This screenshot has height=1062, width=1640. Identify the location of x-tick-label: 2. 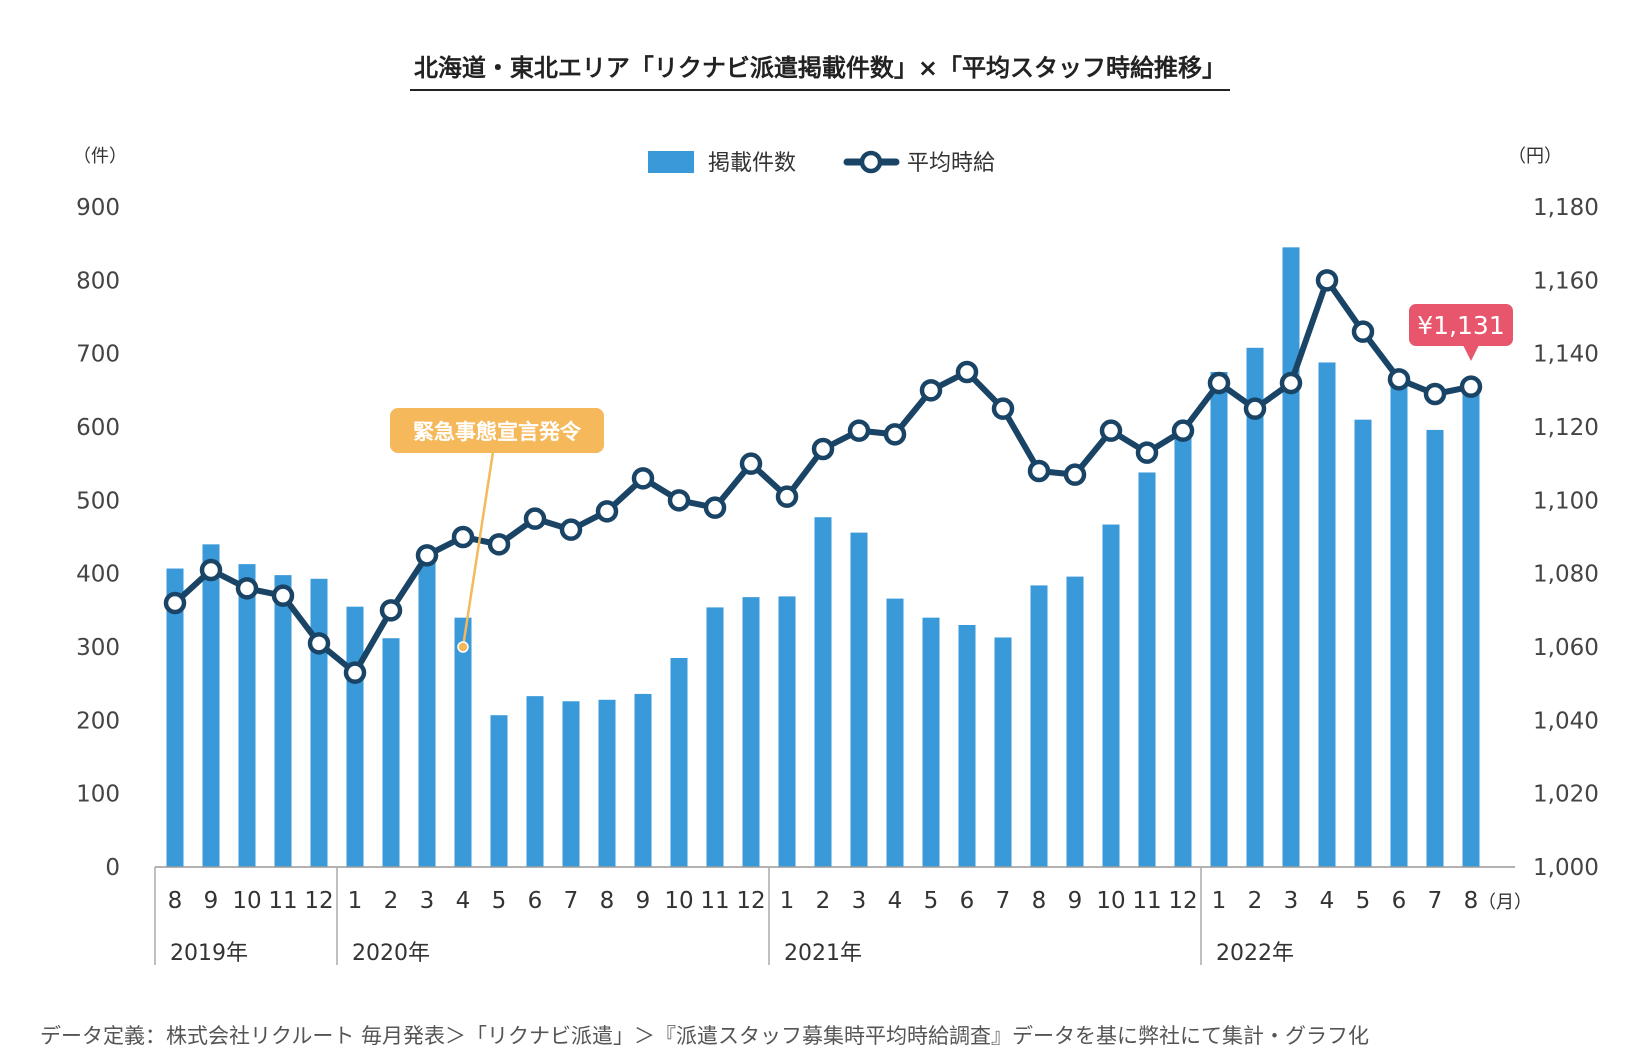
(1255, 901).